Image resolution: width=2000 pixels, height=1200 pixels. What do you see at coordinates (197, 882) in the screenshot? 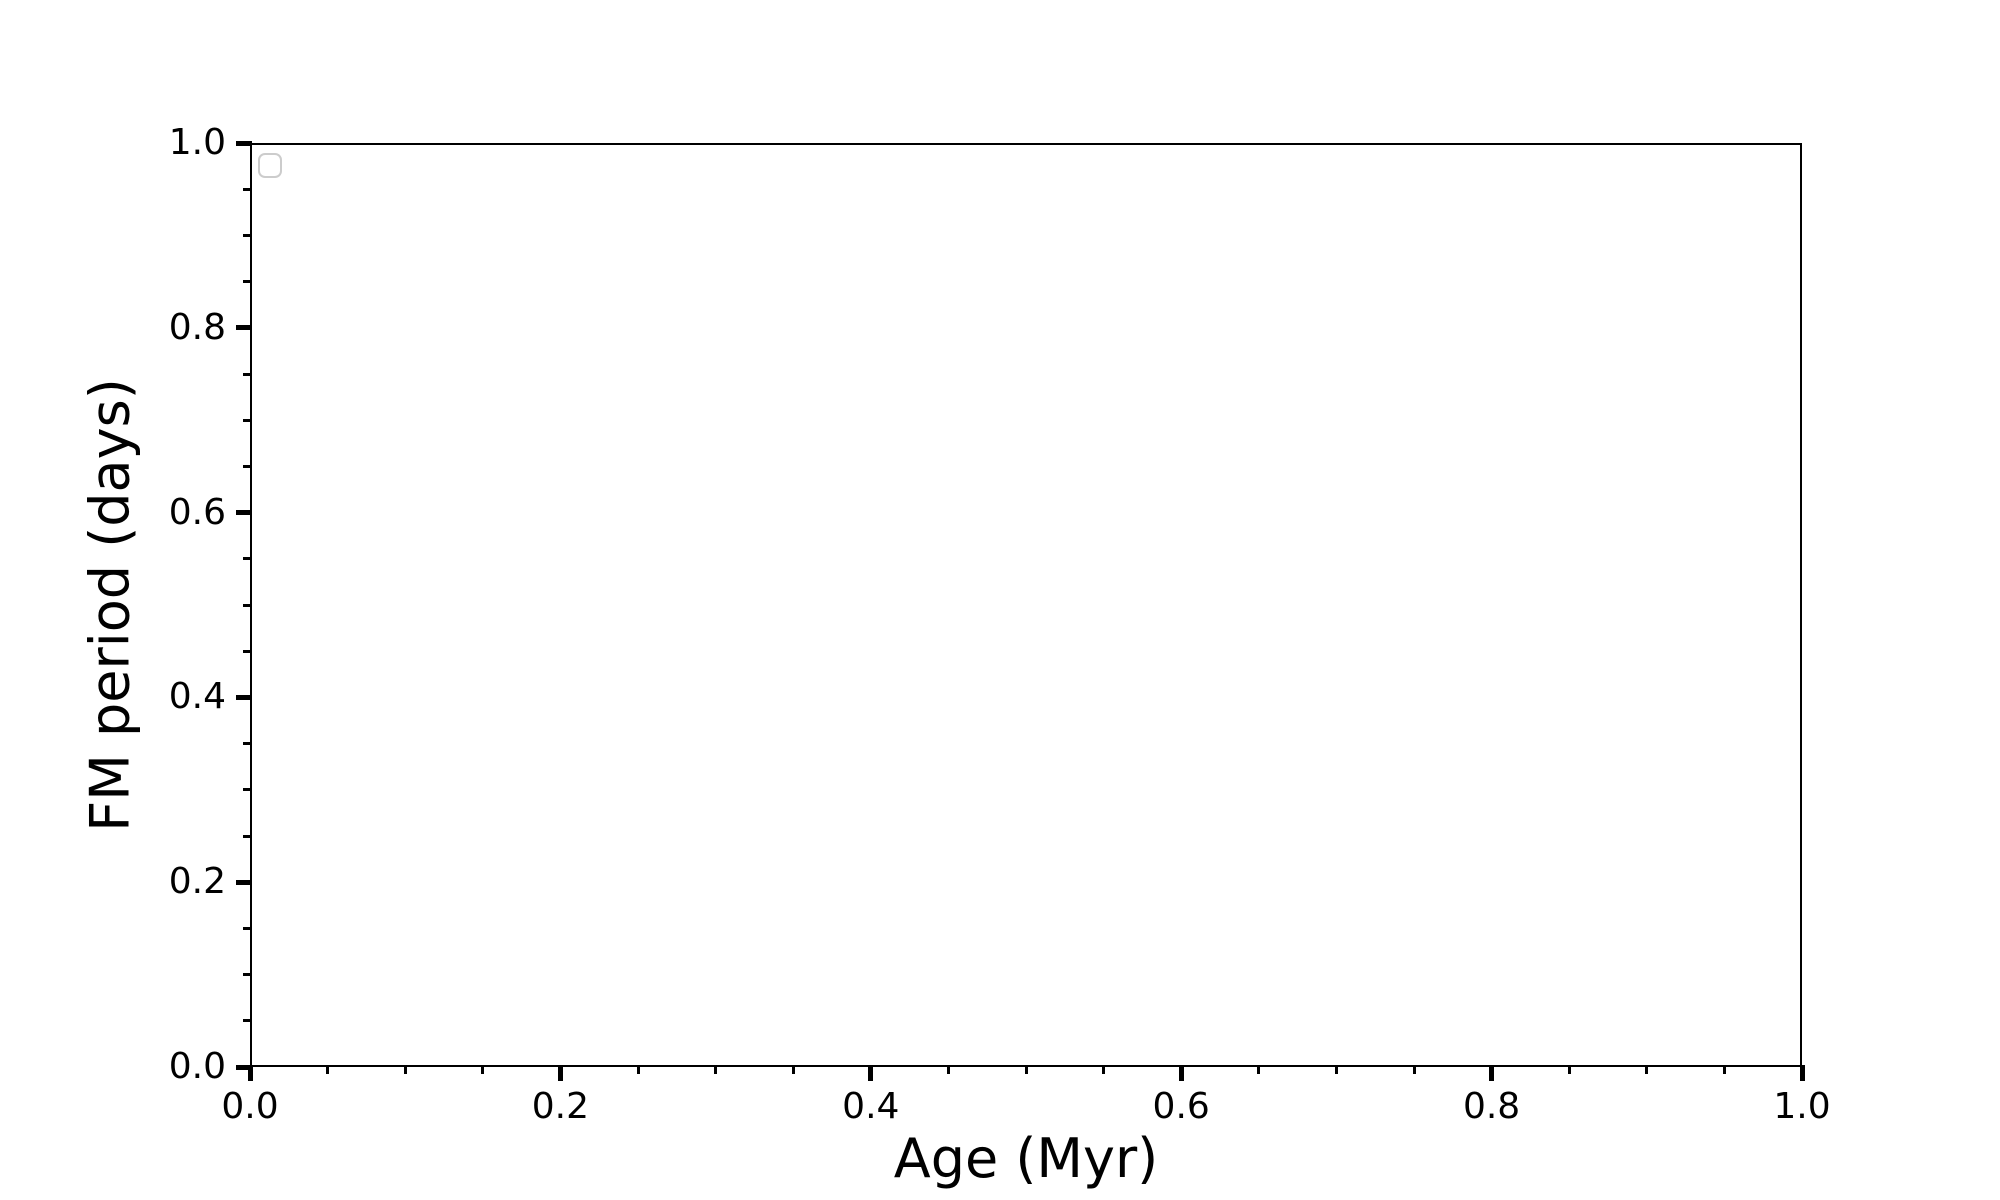
I see `y-tick-label: 0.2` at bounding box center [197, 882].